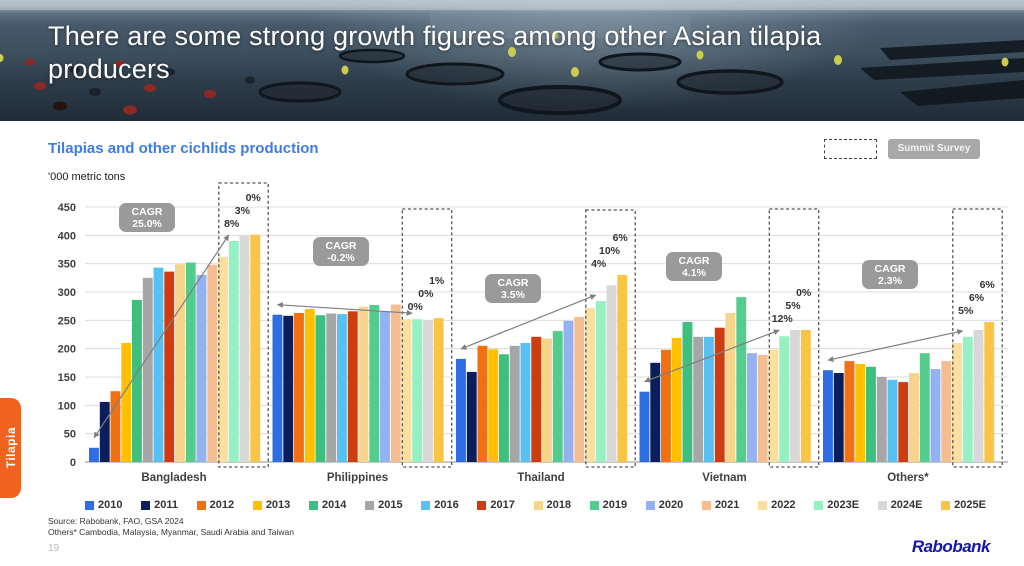 This screenshot has width=1024, height=566. Describe the element at coordinates (67, 378) in the screenshot. I see `y-tick-label: 150` at that location.